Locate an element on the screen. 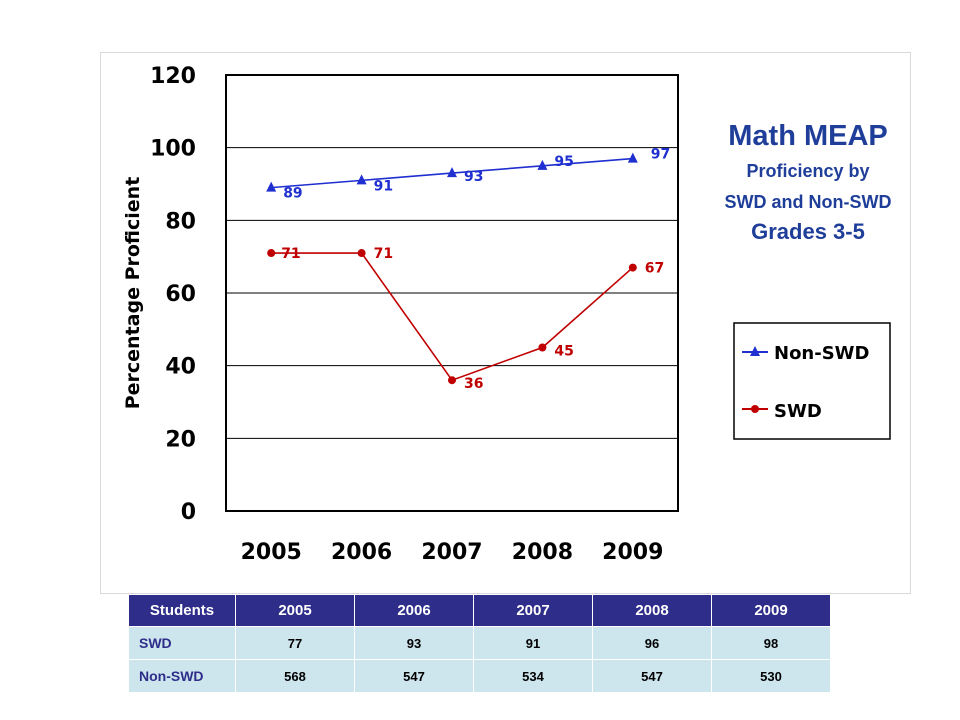  table-row-swd: SWD 77 93 91 96 98 is located at coordinates (479, 643).